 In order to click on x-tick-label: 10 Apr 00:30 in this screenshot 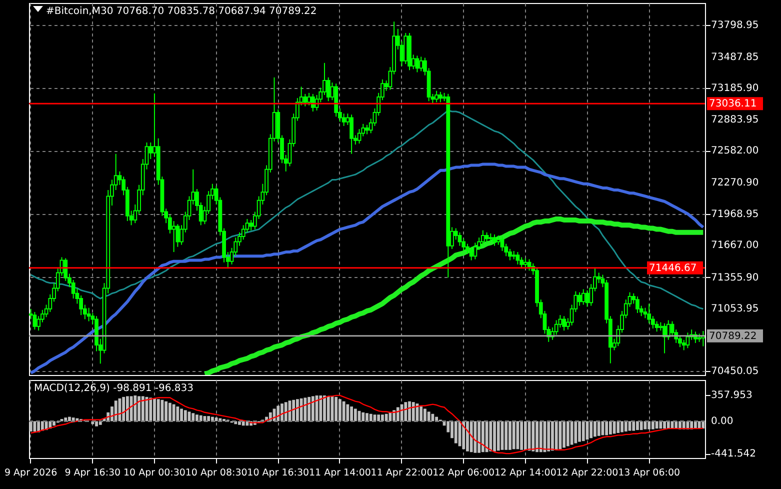, I will do `click(155, 473)`.